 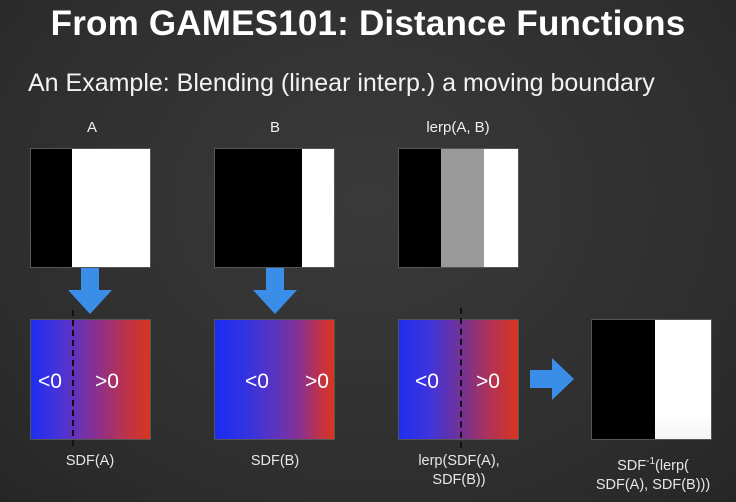 What do you see at coordinates (274, 208) in the screenshot?
I see `image-b` at bounding box center [274, 208].